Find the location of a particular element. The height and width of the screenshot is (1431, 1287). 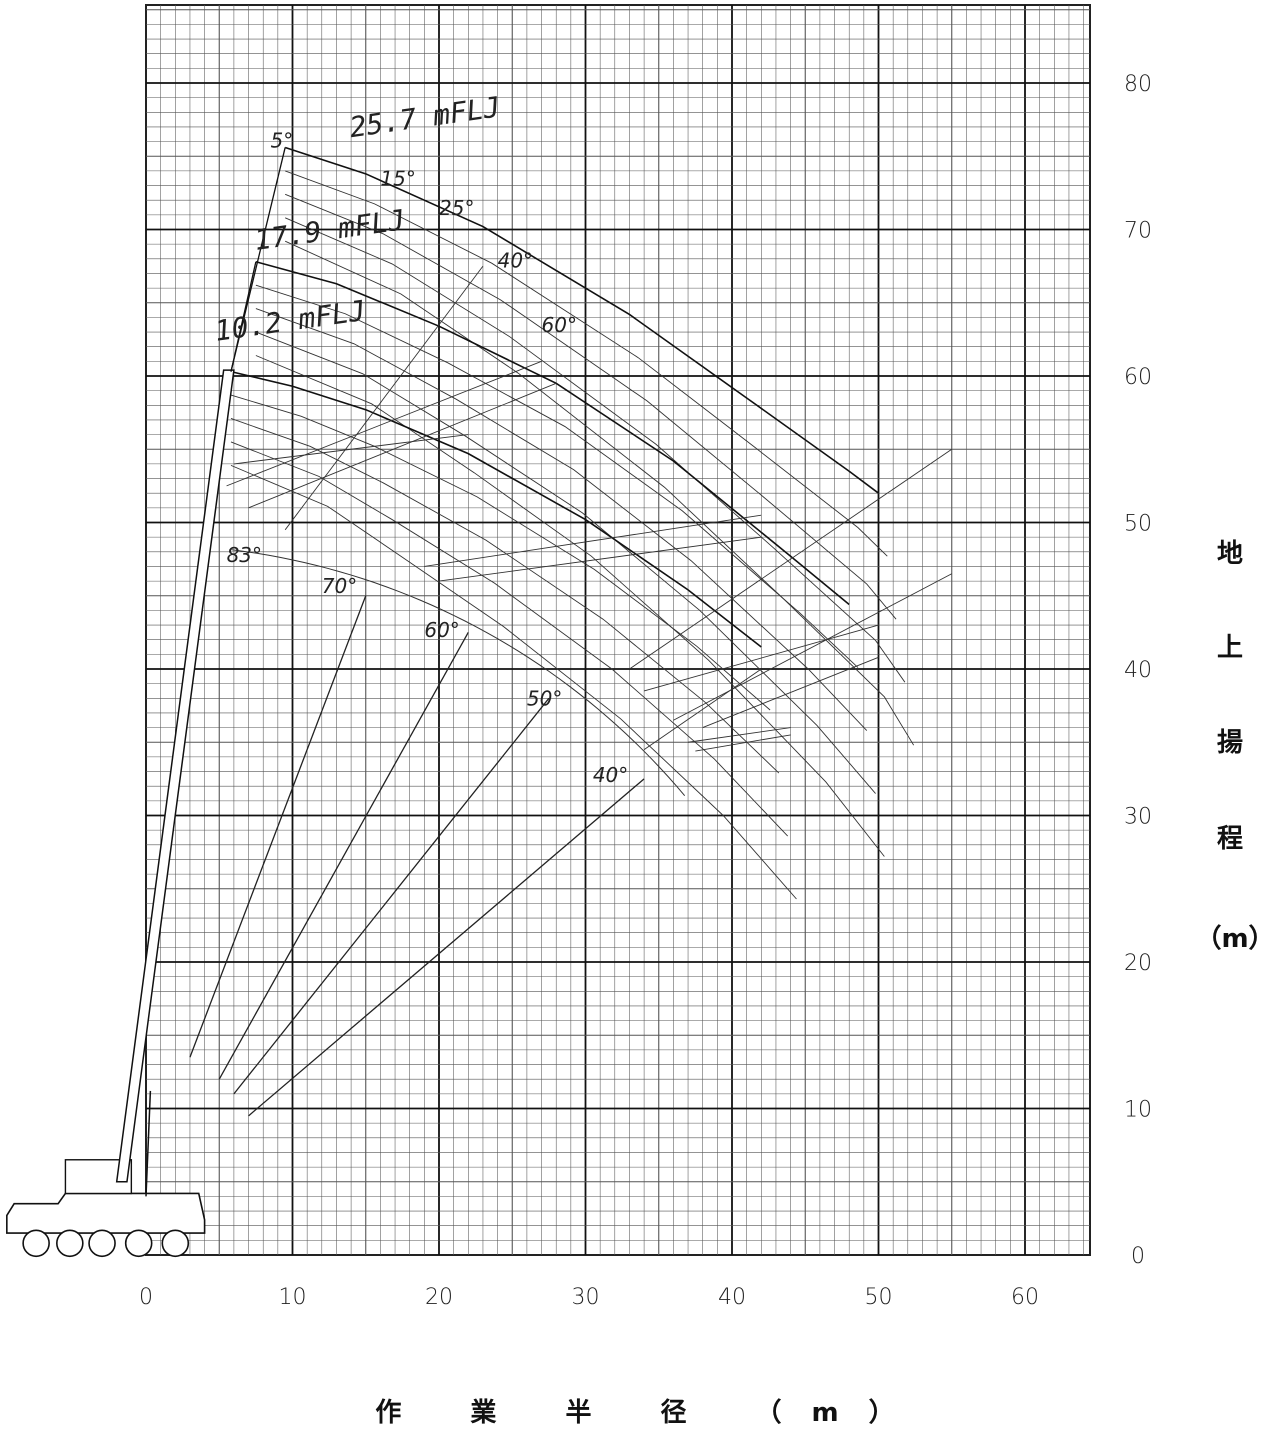

jib-length-label: 25.7 mFLJ is located at coordinates (424, 117).